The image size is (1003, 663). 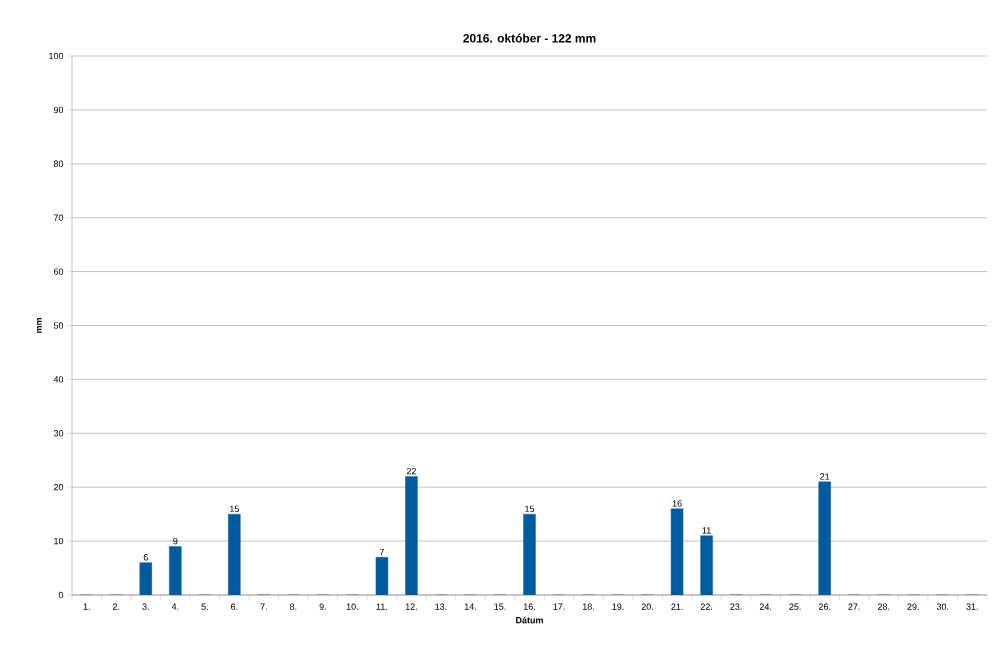 I want to click on x-tick-label: 17., so click(x=559, y=606).